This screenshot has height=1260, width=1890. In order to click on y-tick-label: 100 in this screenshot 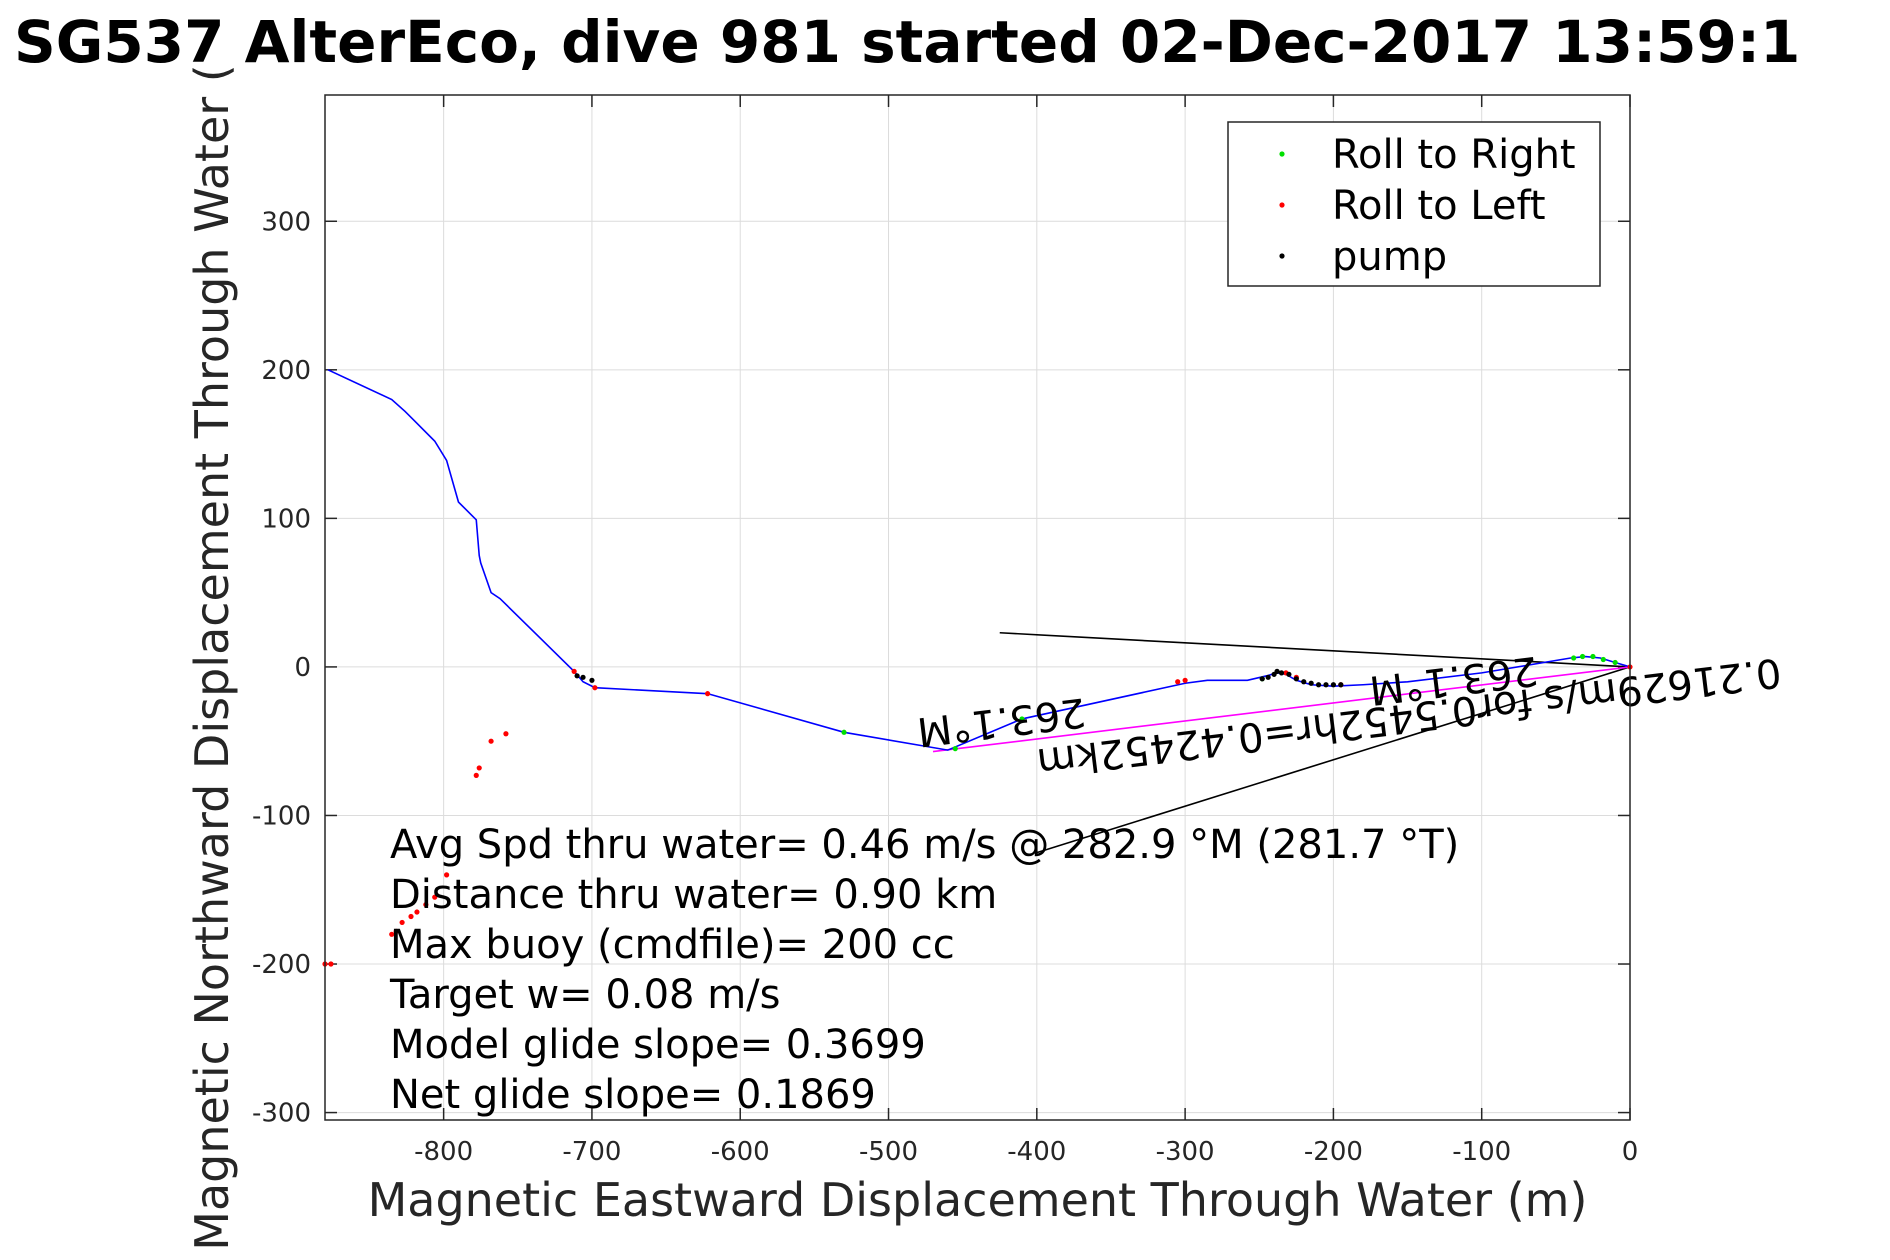, I will do `click(286, 519)`.